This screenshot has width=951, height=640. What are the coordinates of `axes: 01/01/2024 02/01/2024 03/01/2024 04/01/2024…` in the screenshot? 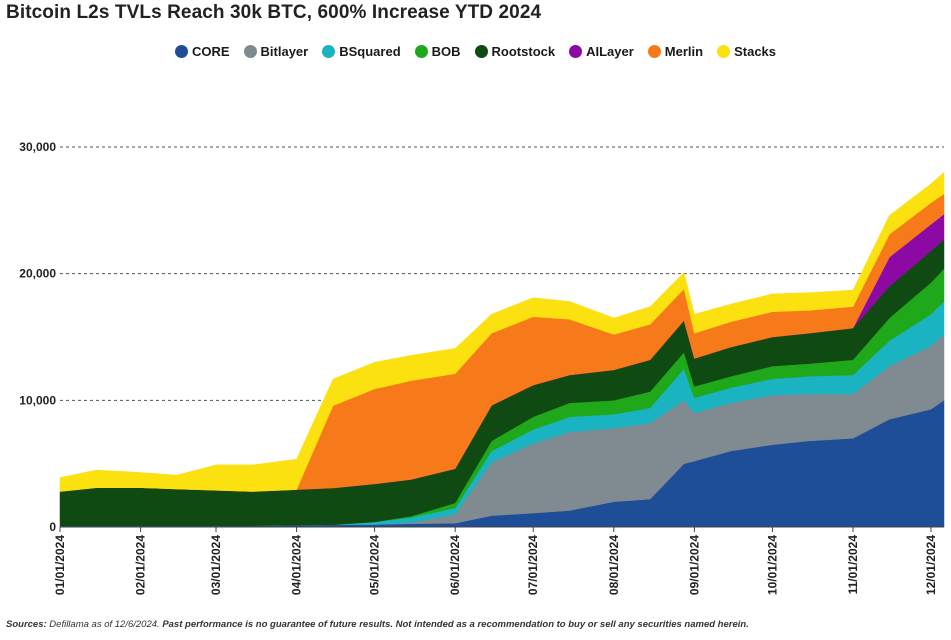 It's located at (498, 560).